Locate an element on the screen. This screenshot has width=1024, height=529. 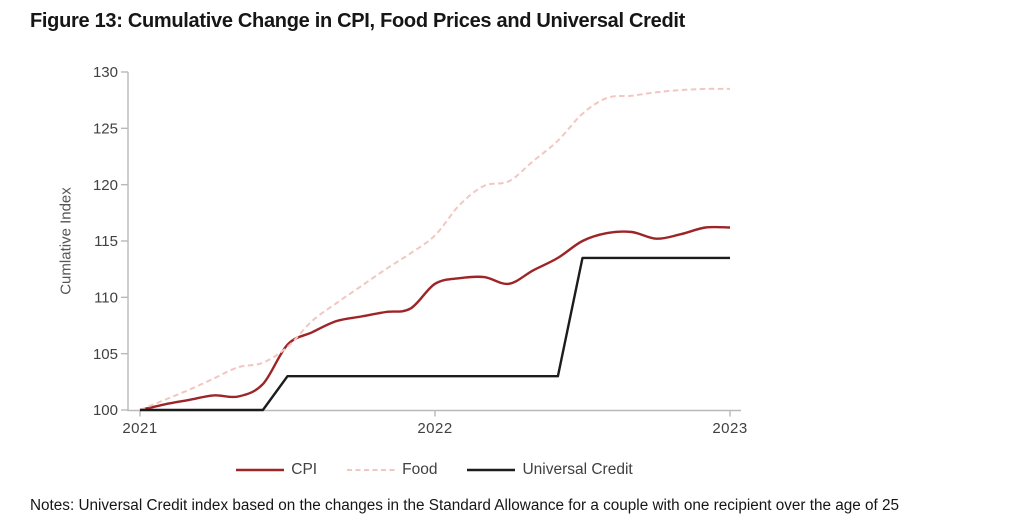
y-tick-label: 105 is located at coordinates (105, 354).